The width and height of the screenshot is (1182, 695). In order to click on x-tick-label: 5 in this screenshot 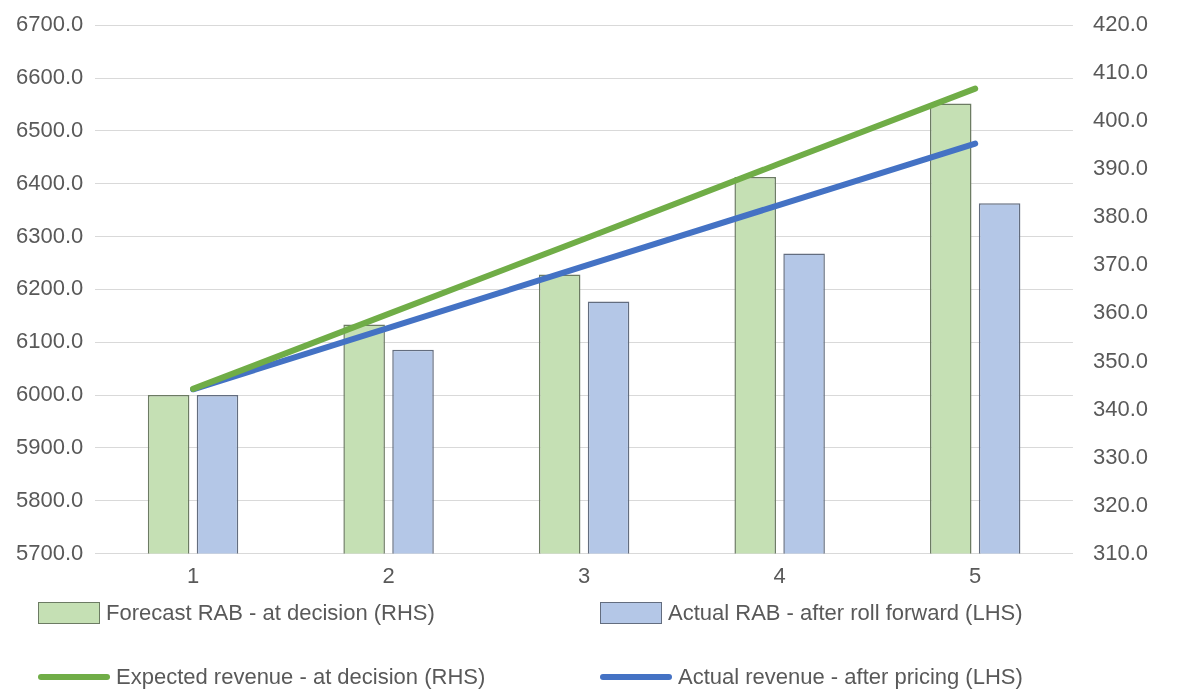, I will do `click(975, 575)`.